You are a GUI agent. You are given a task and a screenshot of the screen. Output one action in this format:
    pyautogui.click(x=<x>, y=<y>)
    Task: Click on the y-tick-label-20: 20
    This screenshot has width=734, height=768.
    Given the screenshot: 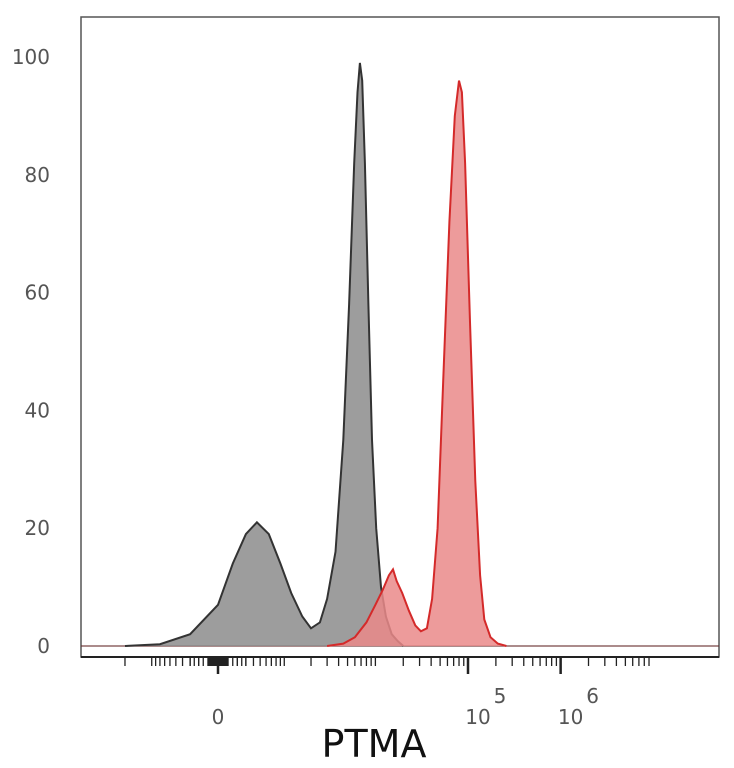 What is the action you would take?
    pyautogui.click(x=37, y=528)
    